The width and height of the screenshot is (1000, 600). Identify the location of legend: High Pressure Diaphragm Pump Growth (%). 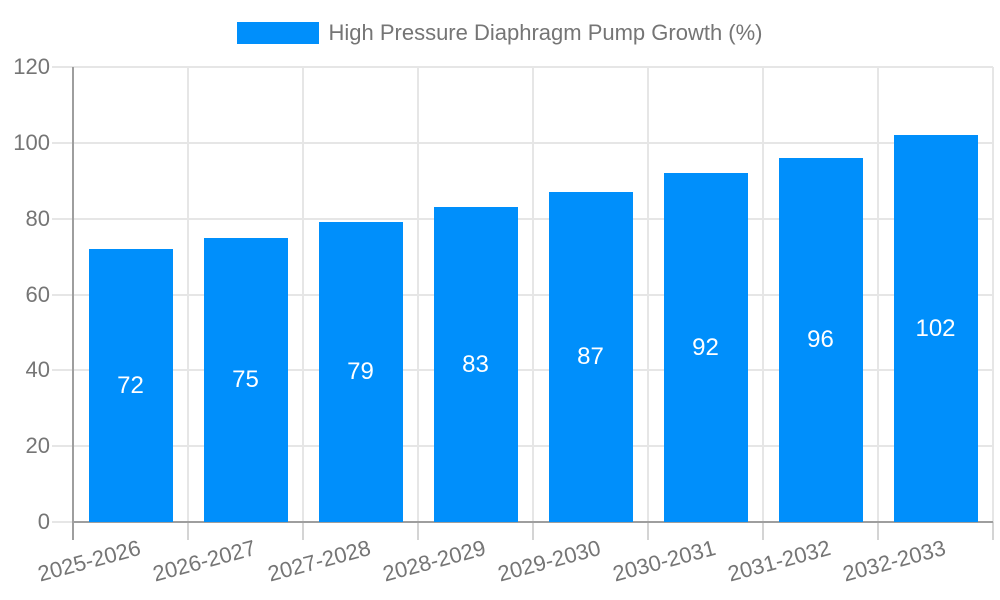
(500, 33).